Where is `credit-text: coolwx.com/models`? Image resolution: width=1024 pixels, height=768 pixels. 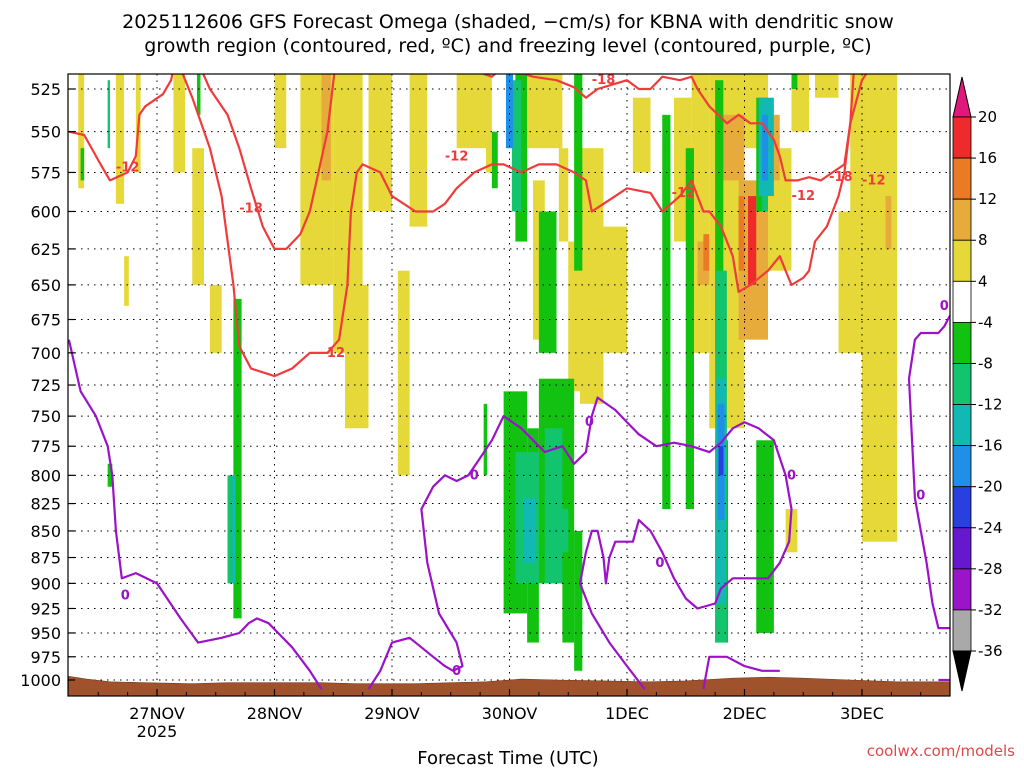
credit-text: coolwx.com/models is located at coordinates (941, 751).